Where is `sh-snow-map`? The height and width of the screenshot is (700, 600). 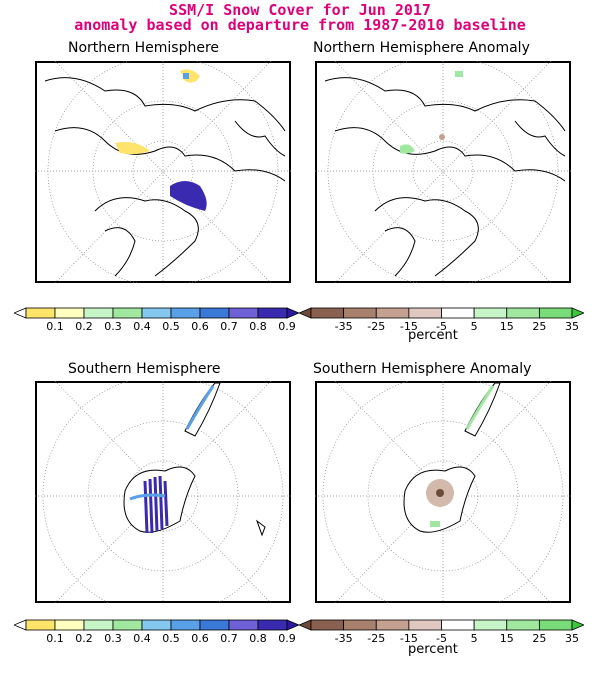
sh-snow-map is located at coordinates (163, 492).